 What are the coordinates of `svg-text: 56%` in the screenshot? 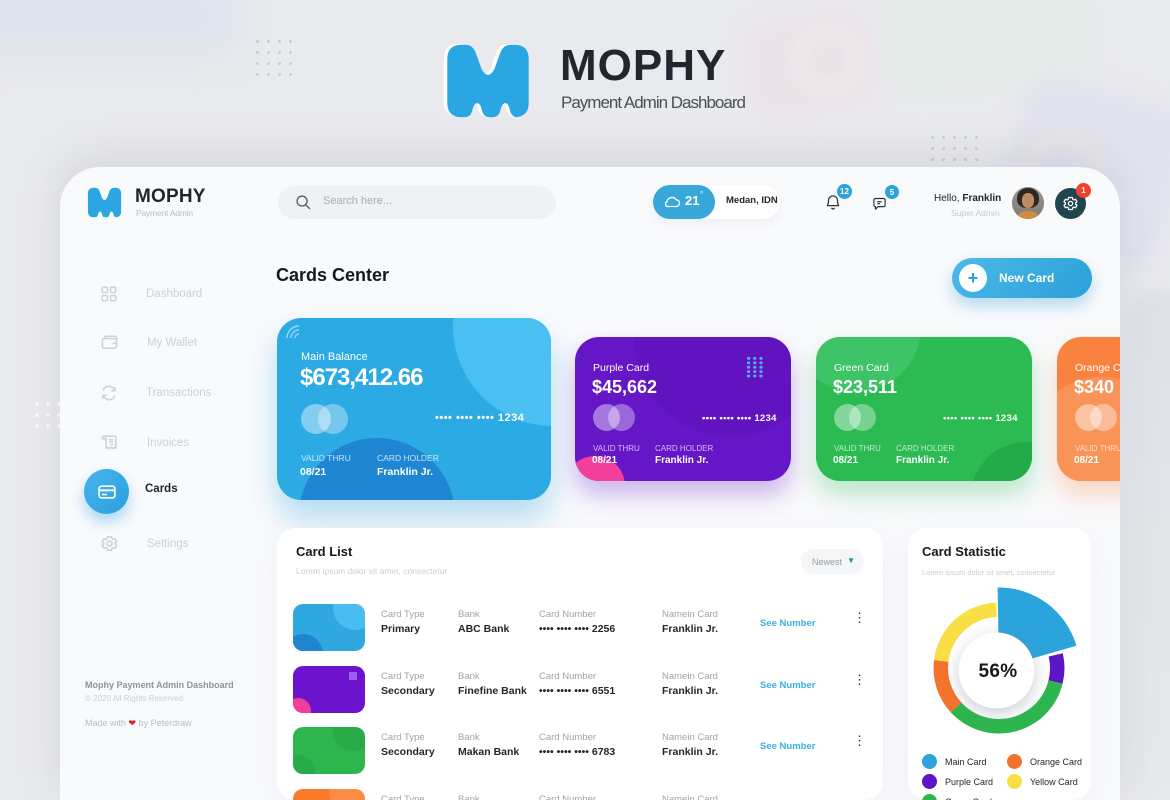 It's located at (998, 671).